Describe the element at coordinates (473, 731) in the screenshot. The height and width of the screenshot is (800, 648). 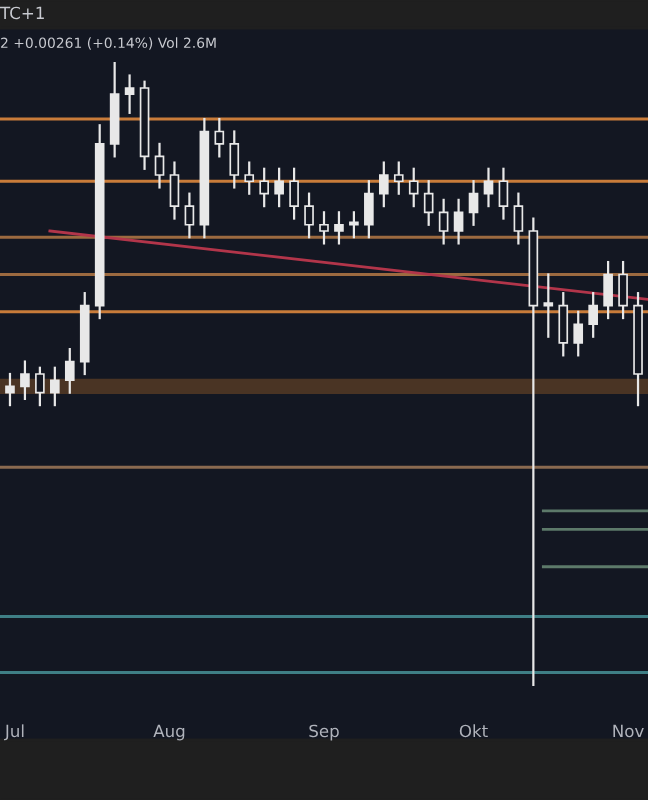
I see `x-tick-label: Okt` at that location.